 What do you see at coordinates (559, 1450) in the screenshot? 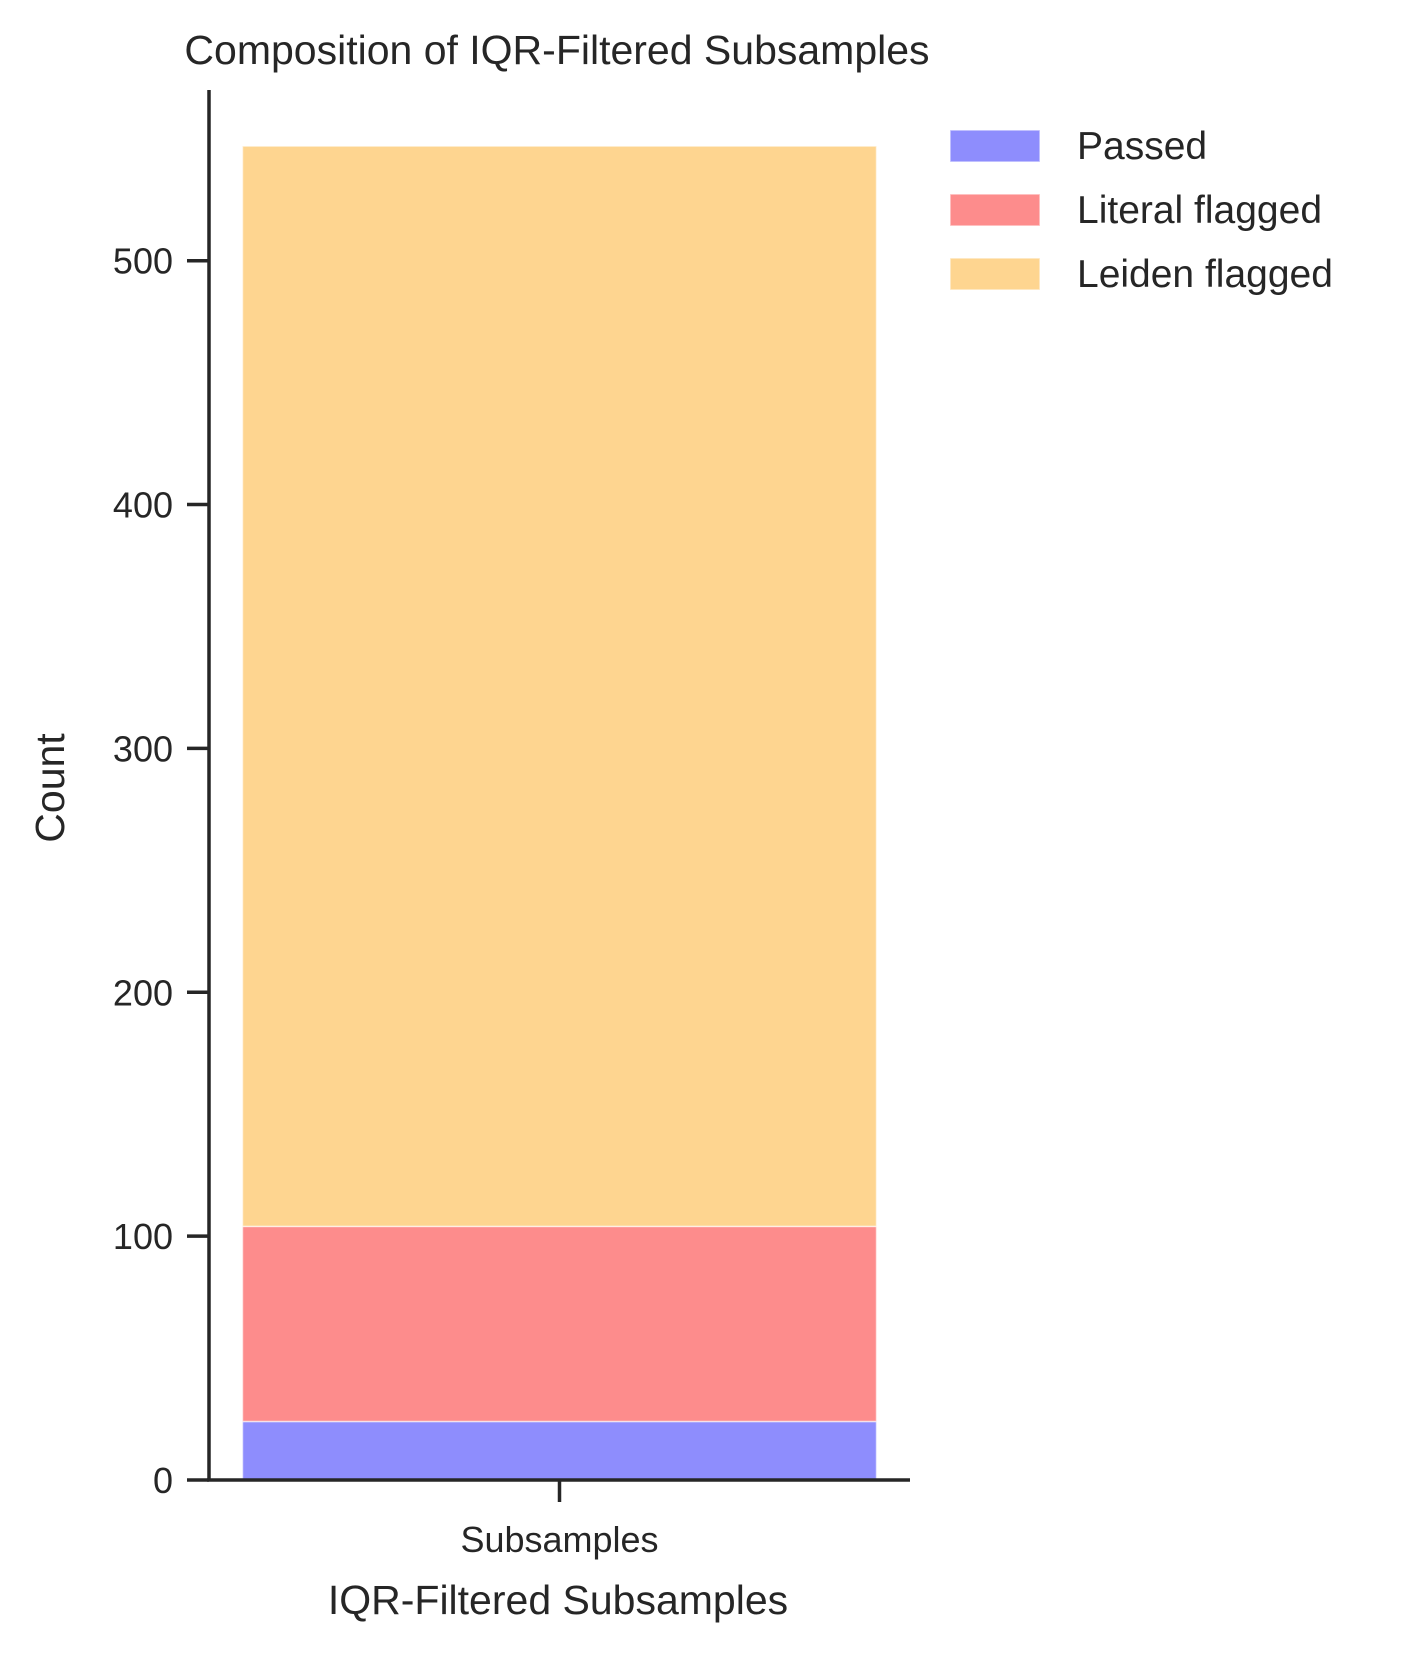
I see `bar-segment-passed` at bounding box center [559, 1450].